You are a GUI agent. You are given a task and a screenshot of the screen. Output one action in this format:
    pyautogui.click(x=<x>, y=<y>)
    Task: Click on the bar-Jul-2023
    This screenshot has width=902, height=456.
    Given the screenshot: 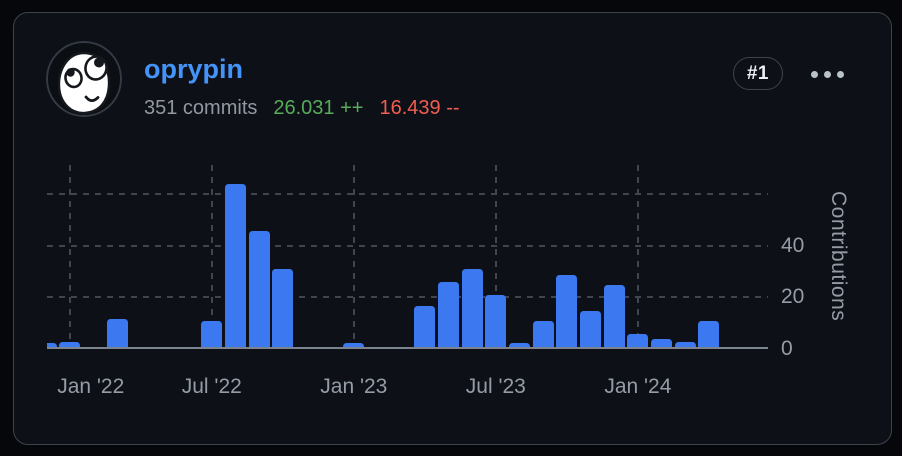 What is the action you would take?
    pyautogui.click(x=496, y=321)
    